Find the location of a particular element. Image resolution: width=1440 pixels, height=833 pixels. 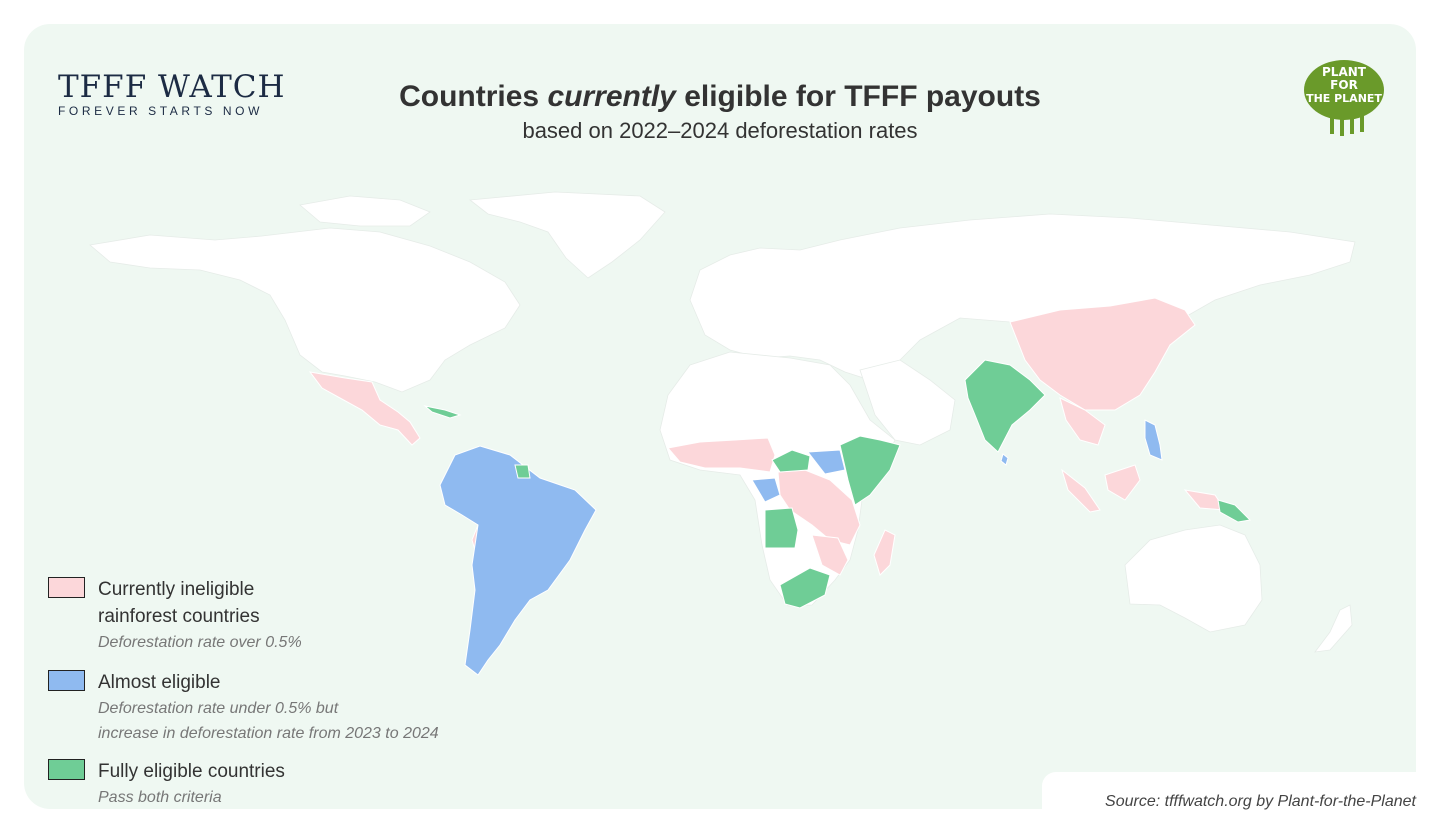

legend-swatch-eligible is located at coordinates (66, 769).